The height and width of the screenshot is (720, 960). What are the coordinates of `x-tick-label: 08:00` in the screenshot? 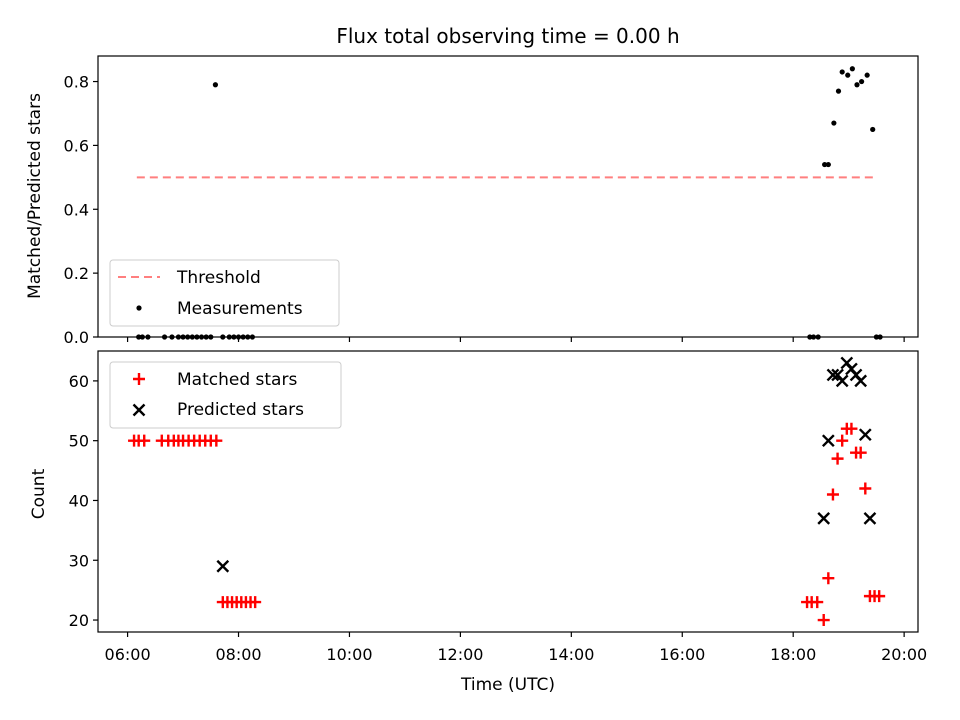 It's located at (238, 654).